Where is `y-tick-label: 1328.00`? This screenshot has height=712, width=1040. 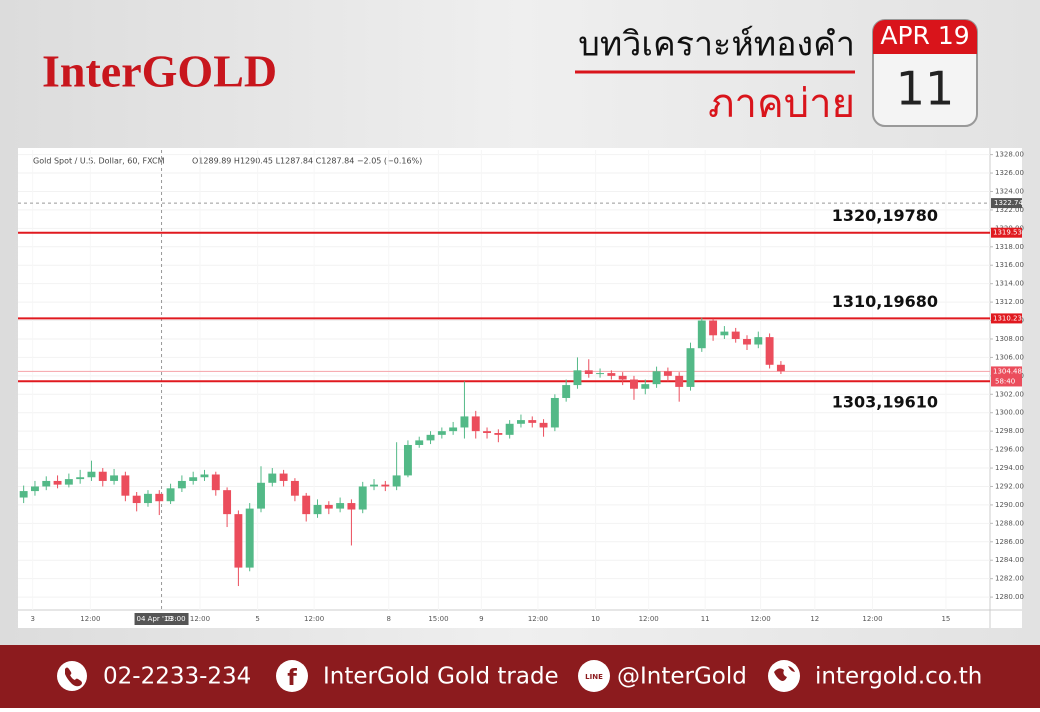
y-tick-label: 1328.00 is located at coordinates (1009, 155).